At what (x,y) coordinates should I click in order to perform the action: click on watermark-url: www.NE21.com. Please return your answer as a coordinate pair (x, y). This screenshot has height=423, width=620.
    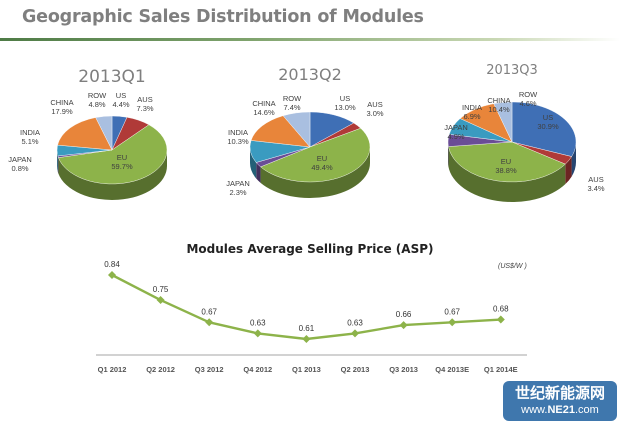
    Looking at the image, I should click on (560, 410).